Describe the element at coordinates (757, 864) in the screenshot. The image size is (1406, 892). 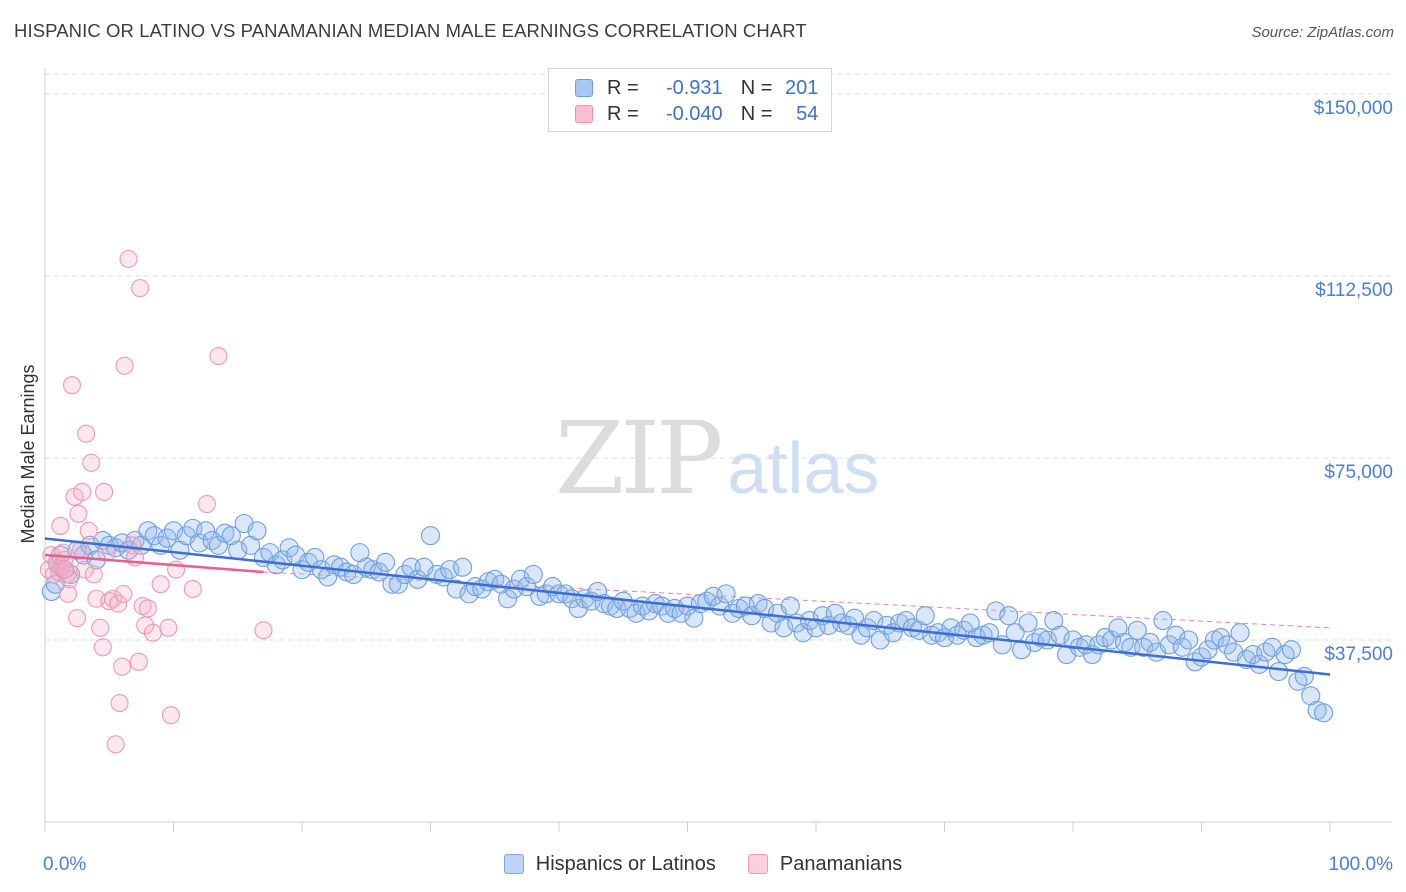
I see `series-swatch-panamanian` at that location.